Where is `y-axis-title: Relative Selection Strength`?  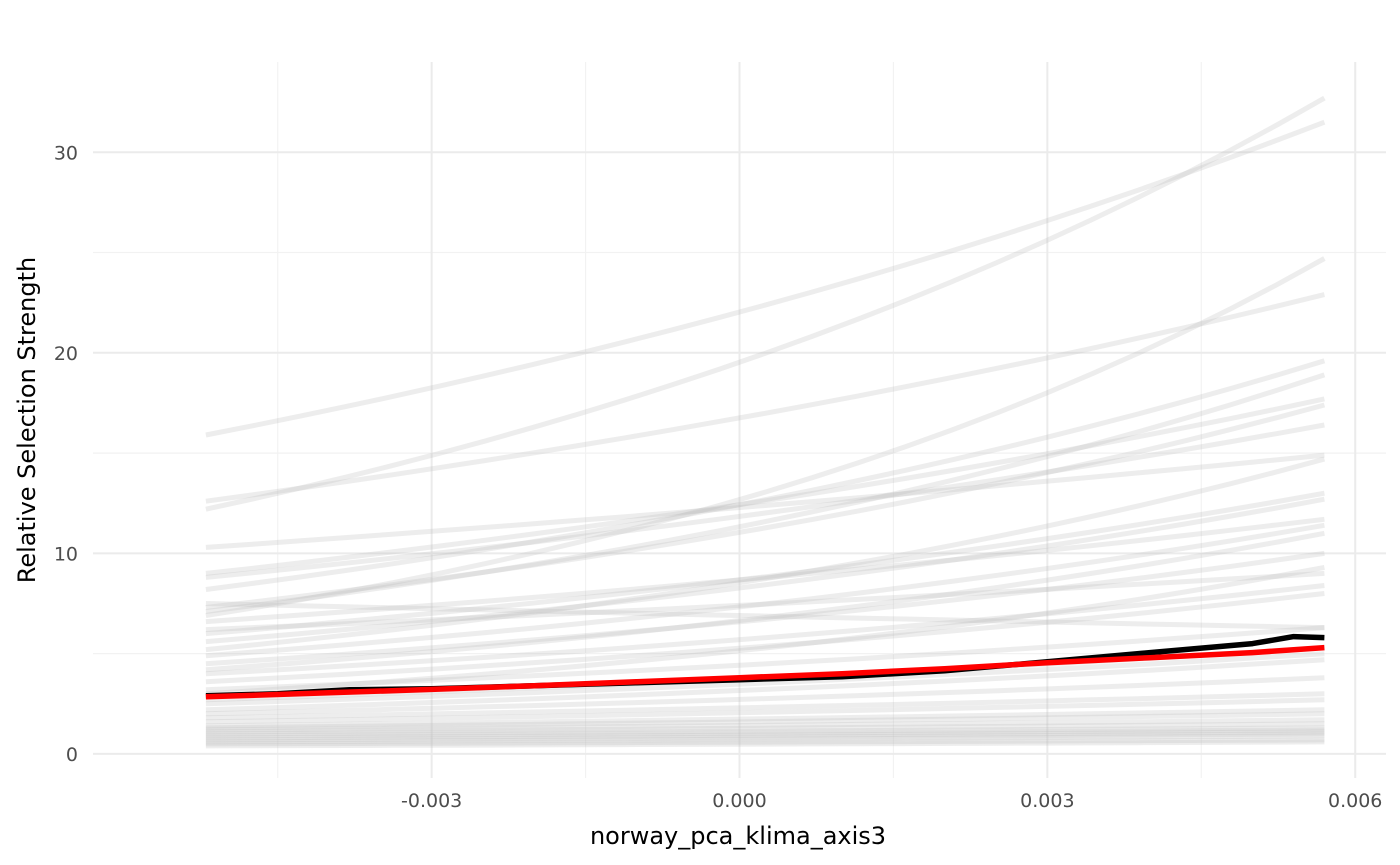 y-axis-title: Relative Selection Strength is located at coordinates (27, 420).